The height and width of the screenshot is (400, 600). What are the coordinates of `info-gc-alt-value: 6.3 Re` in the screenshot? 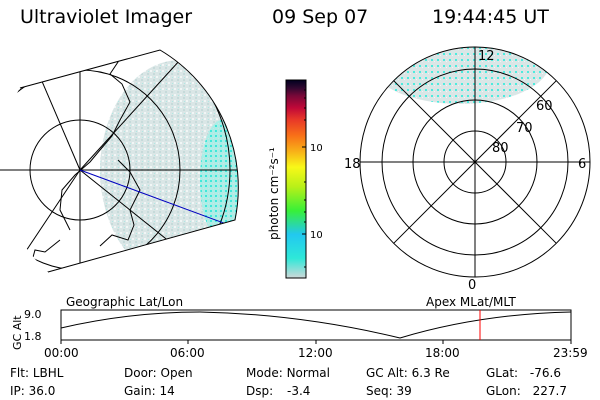 It's located at (430, 373).